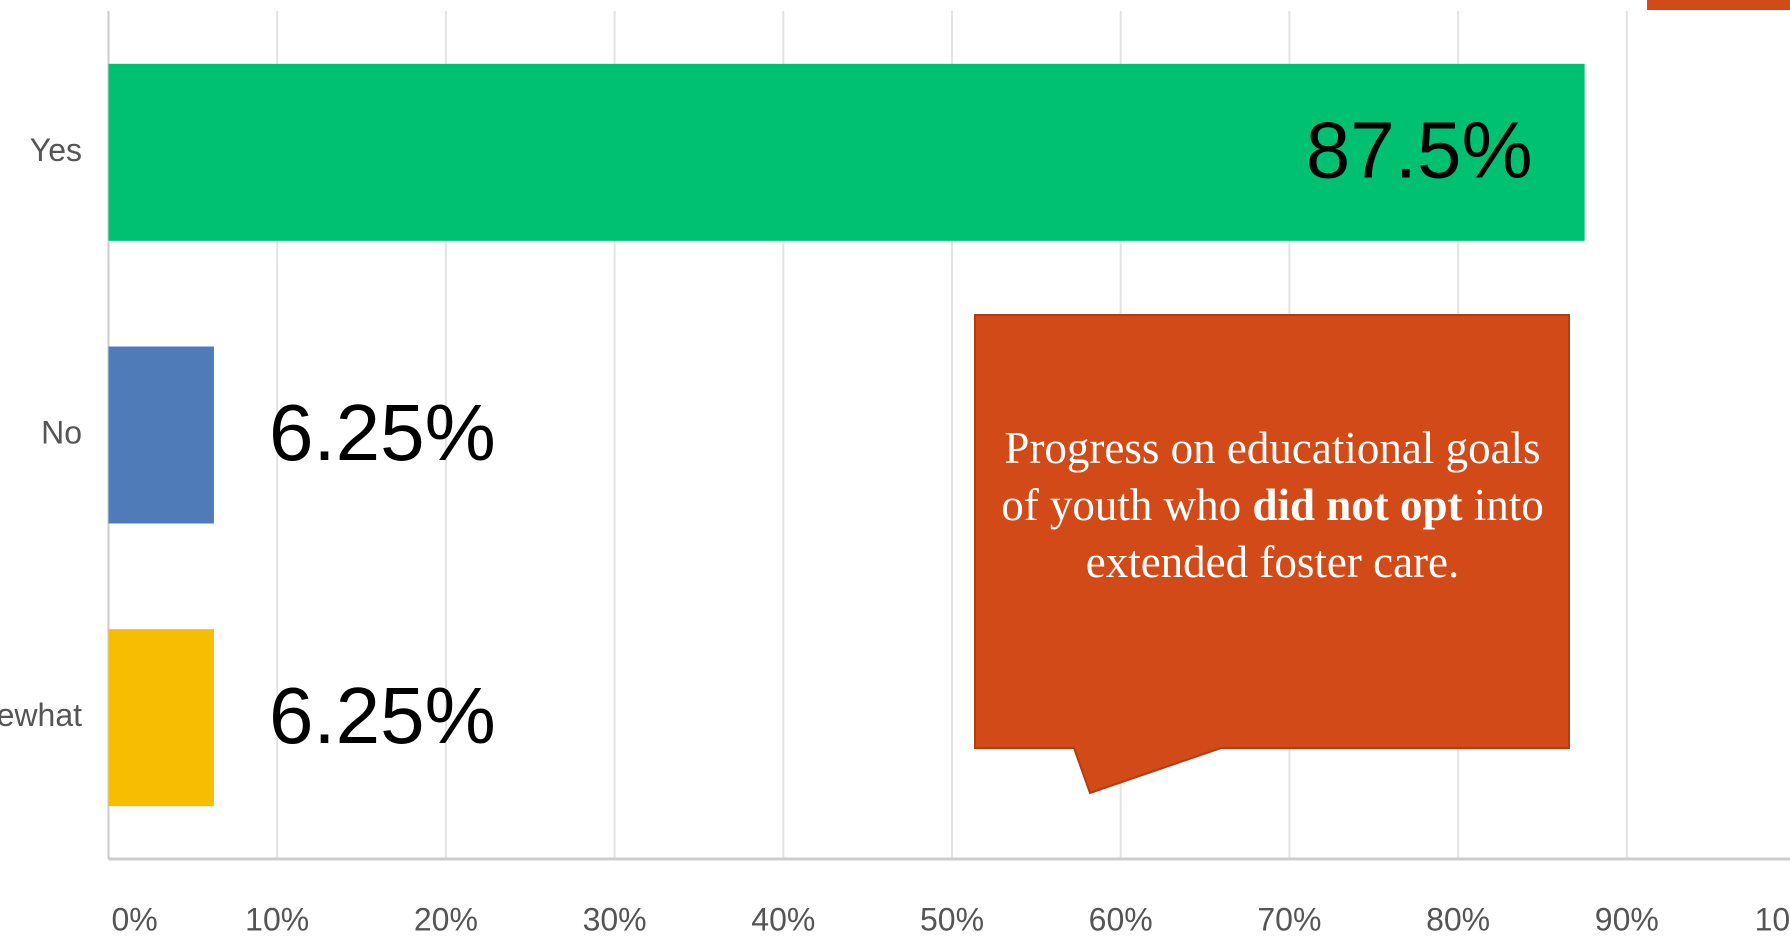 The height and width of the screenshot is (941, 1790). Describe the element at coordinates (277, 919) in the screenshot. I see `x-tick-label: 10%` at that location.